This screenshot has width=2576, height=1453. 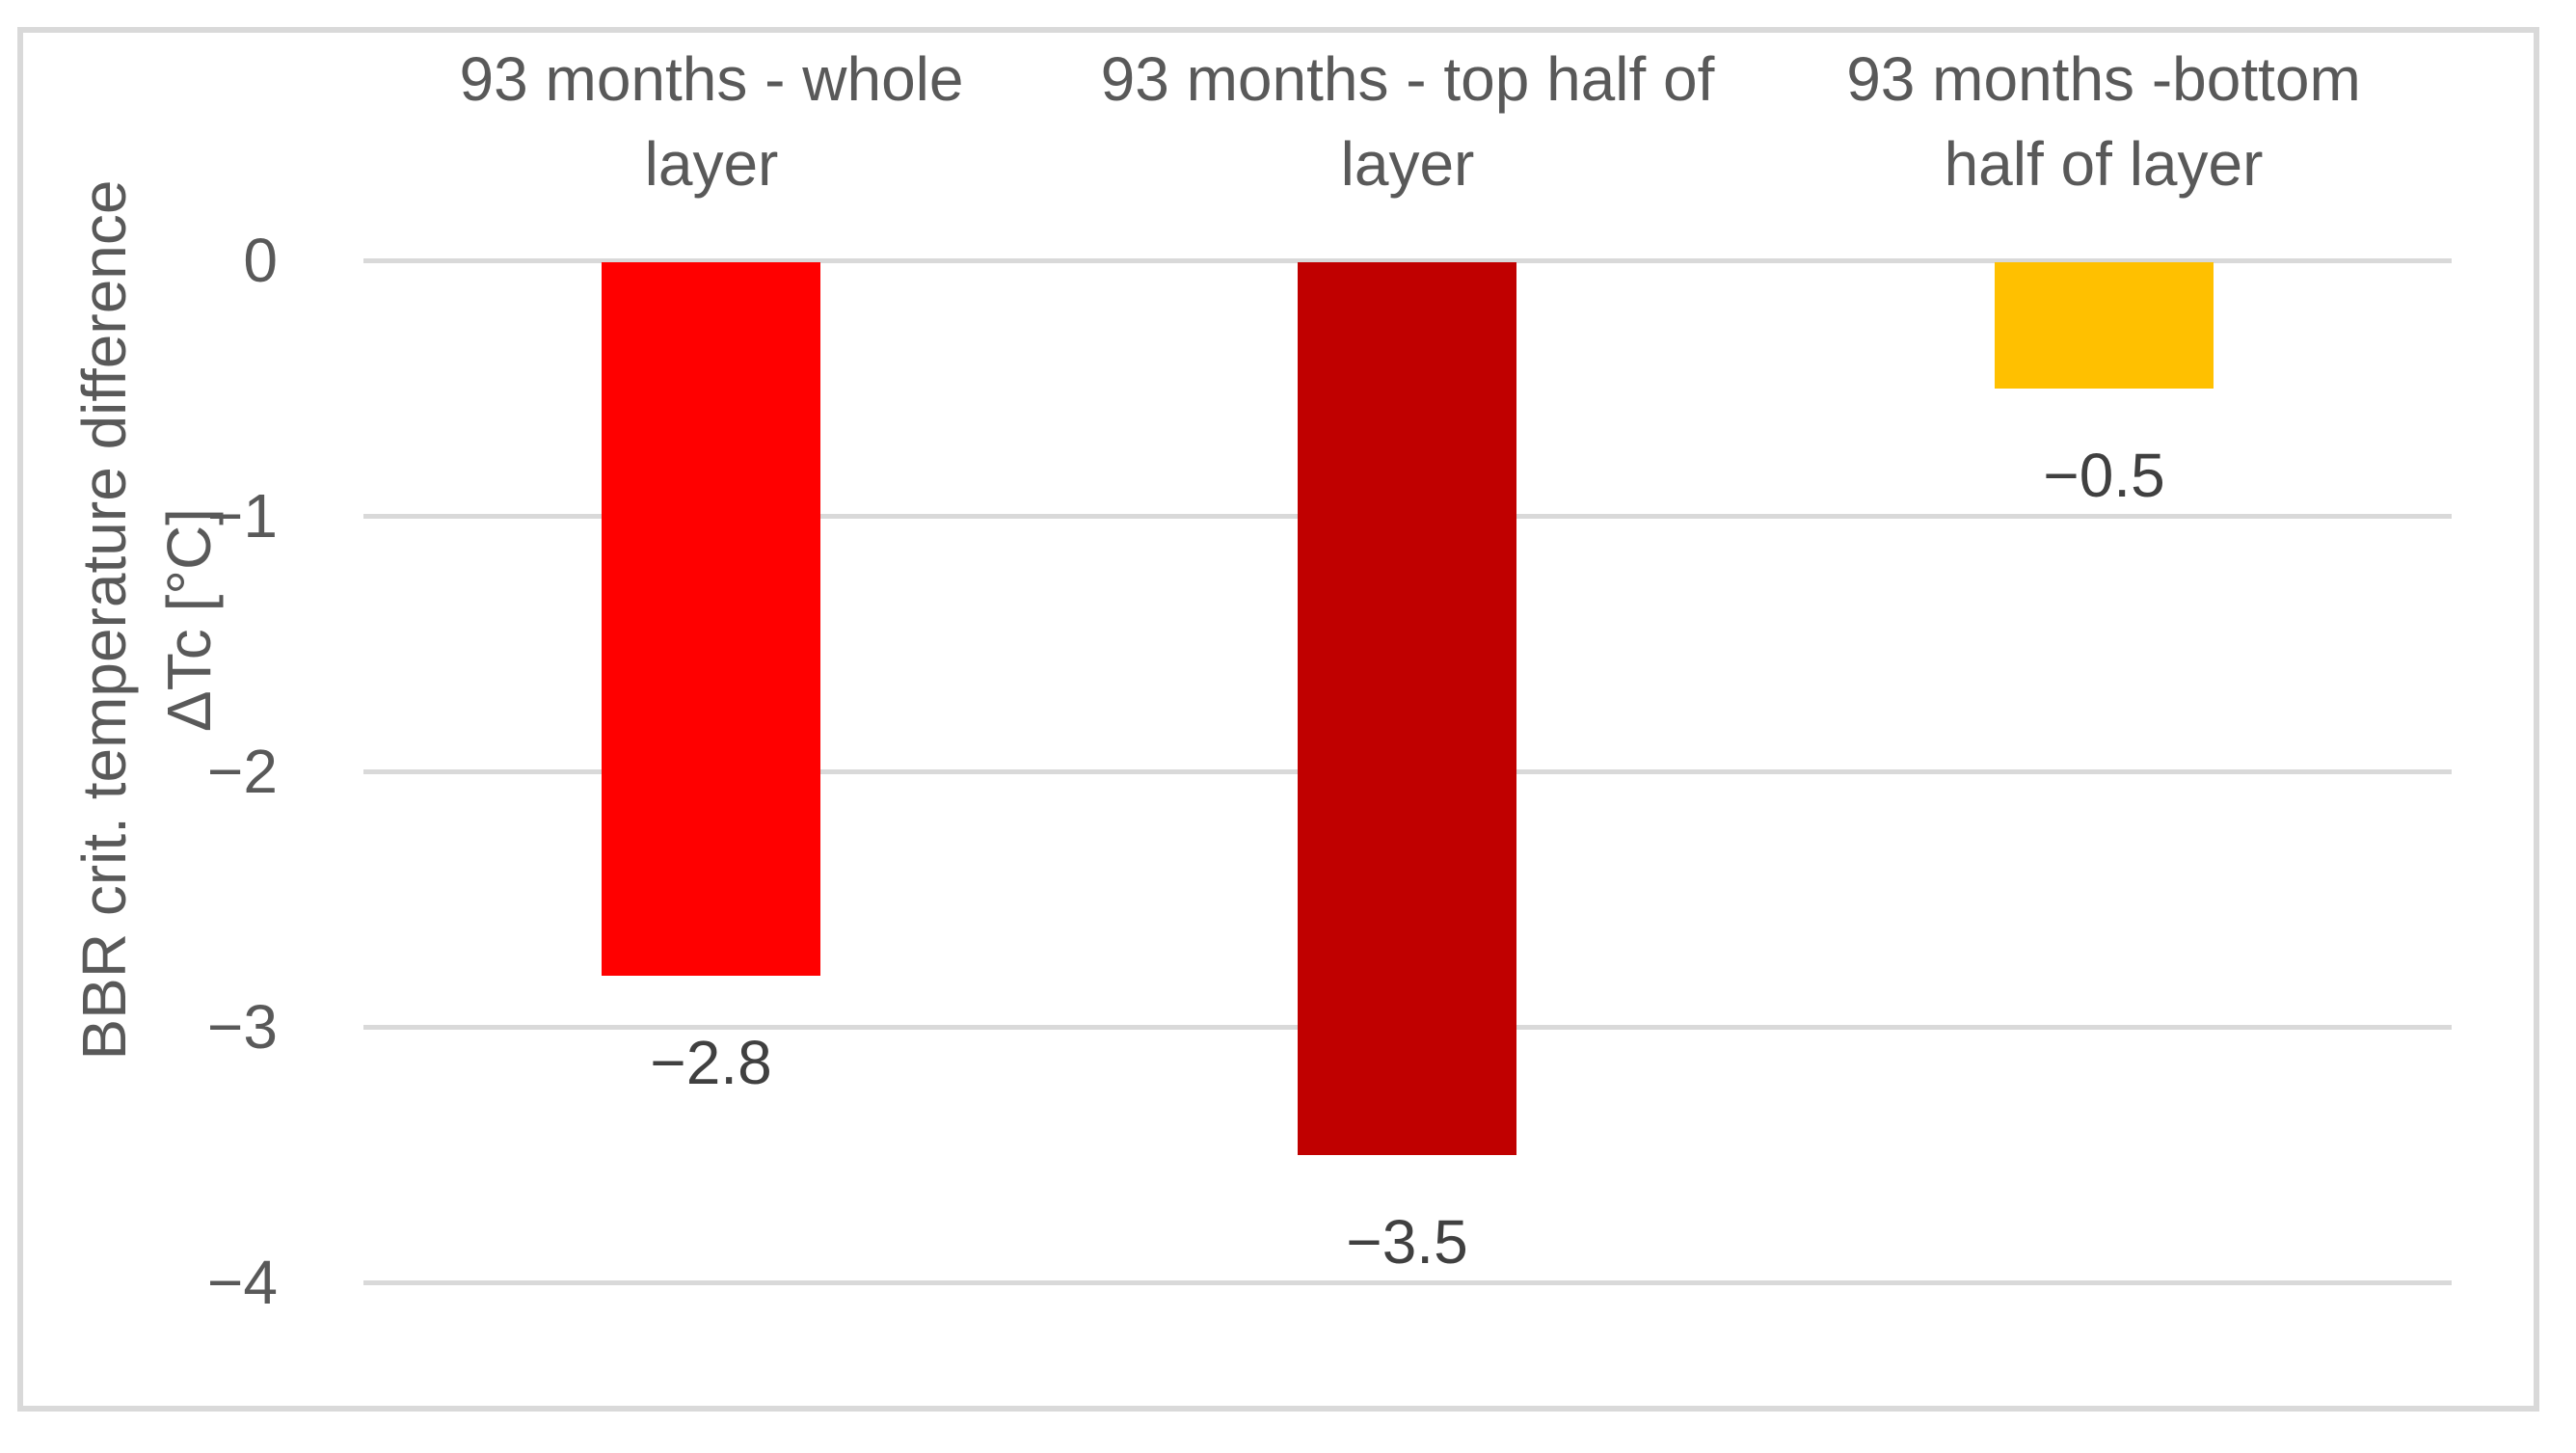 What do you see at coordinates (1408, 1282) in the screenshot?
I see `gridline-minus4` at bounding box center [1408, 1282].